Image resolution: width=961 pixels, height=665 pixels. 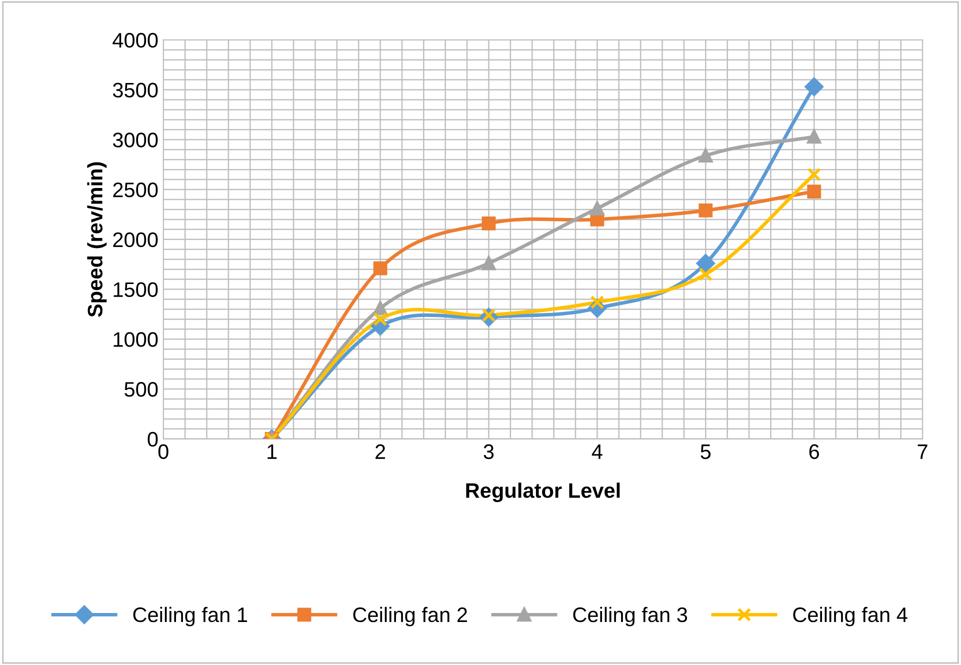 What do you see at coordinates (153, 439) in the screenshot?
I see `y-tick-label: 0` at bounding box center [153, 439].